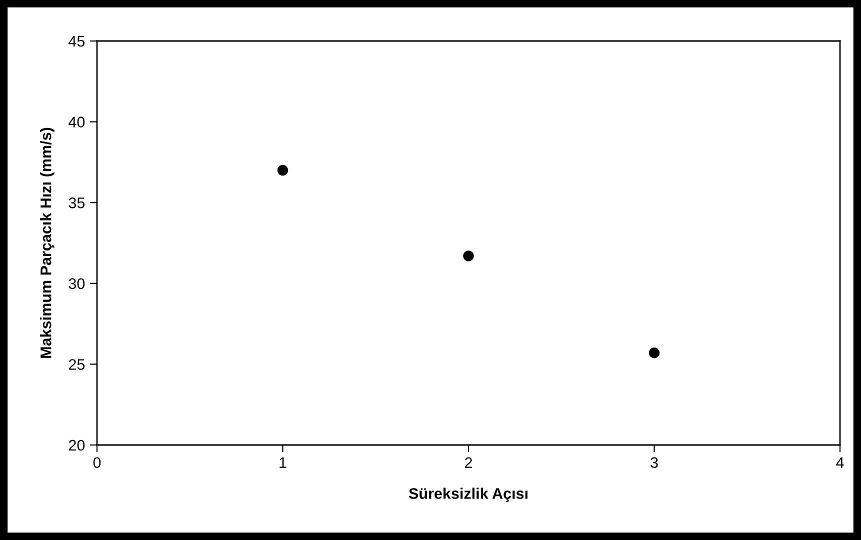 This screenshot has height=540, width=861. I want to click on x-tick-label: 3, so click(654, 462).